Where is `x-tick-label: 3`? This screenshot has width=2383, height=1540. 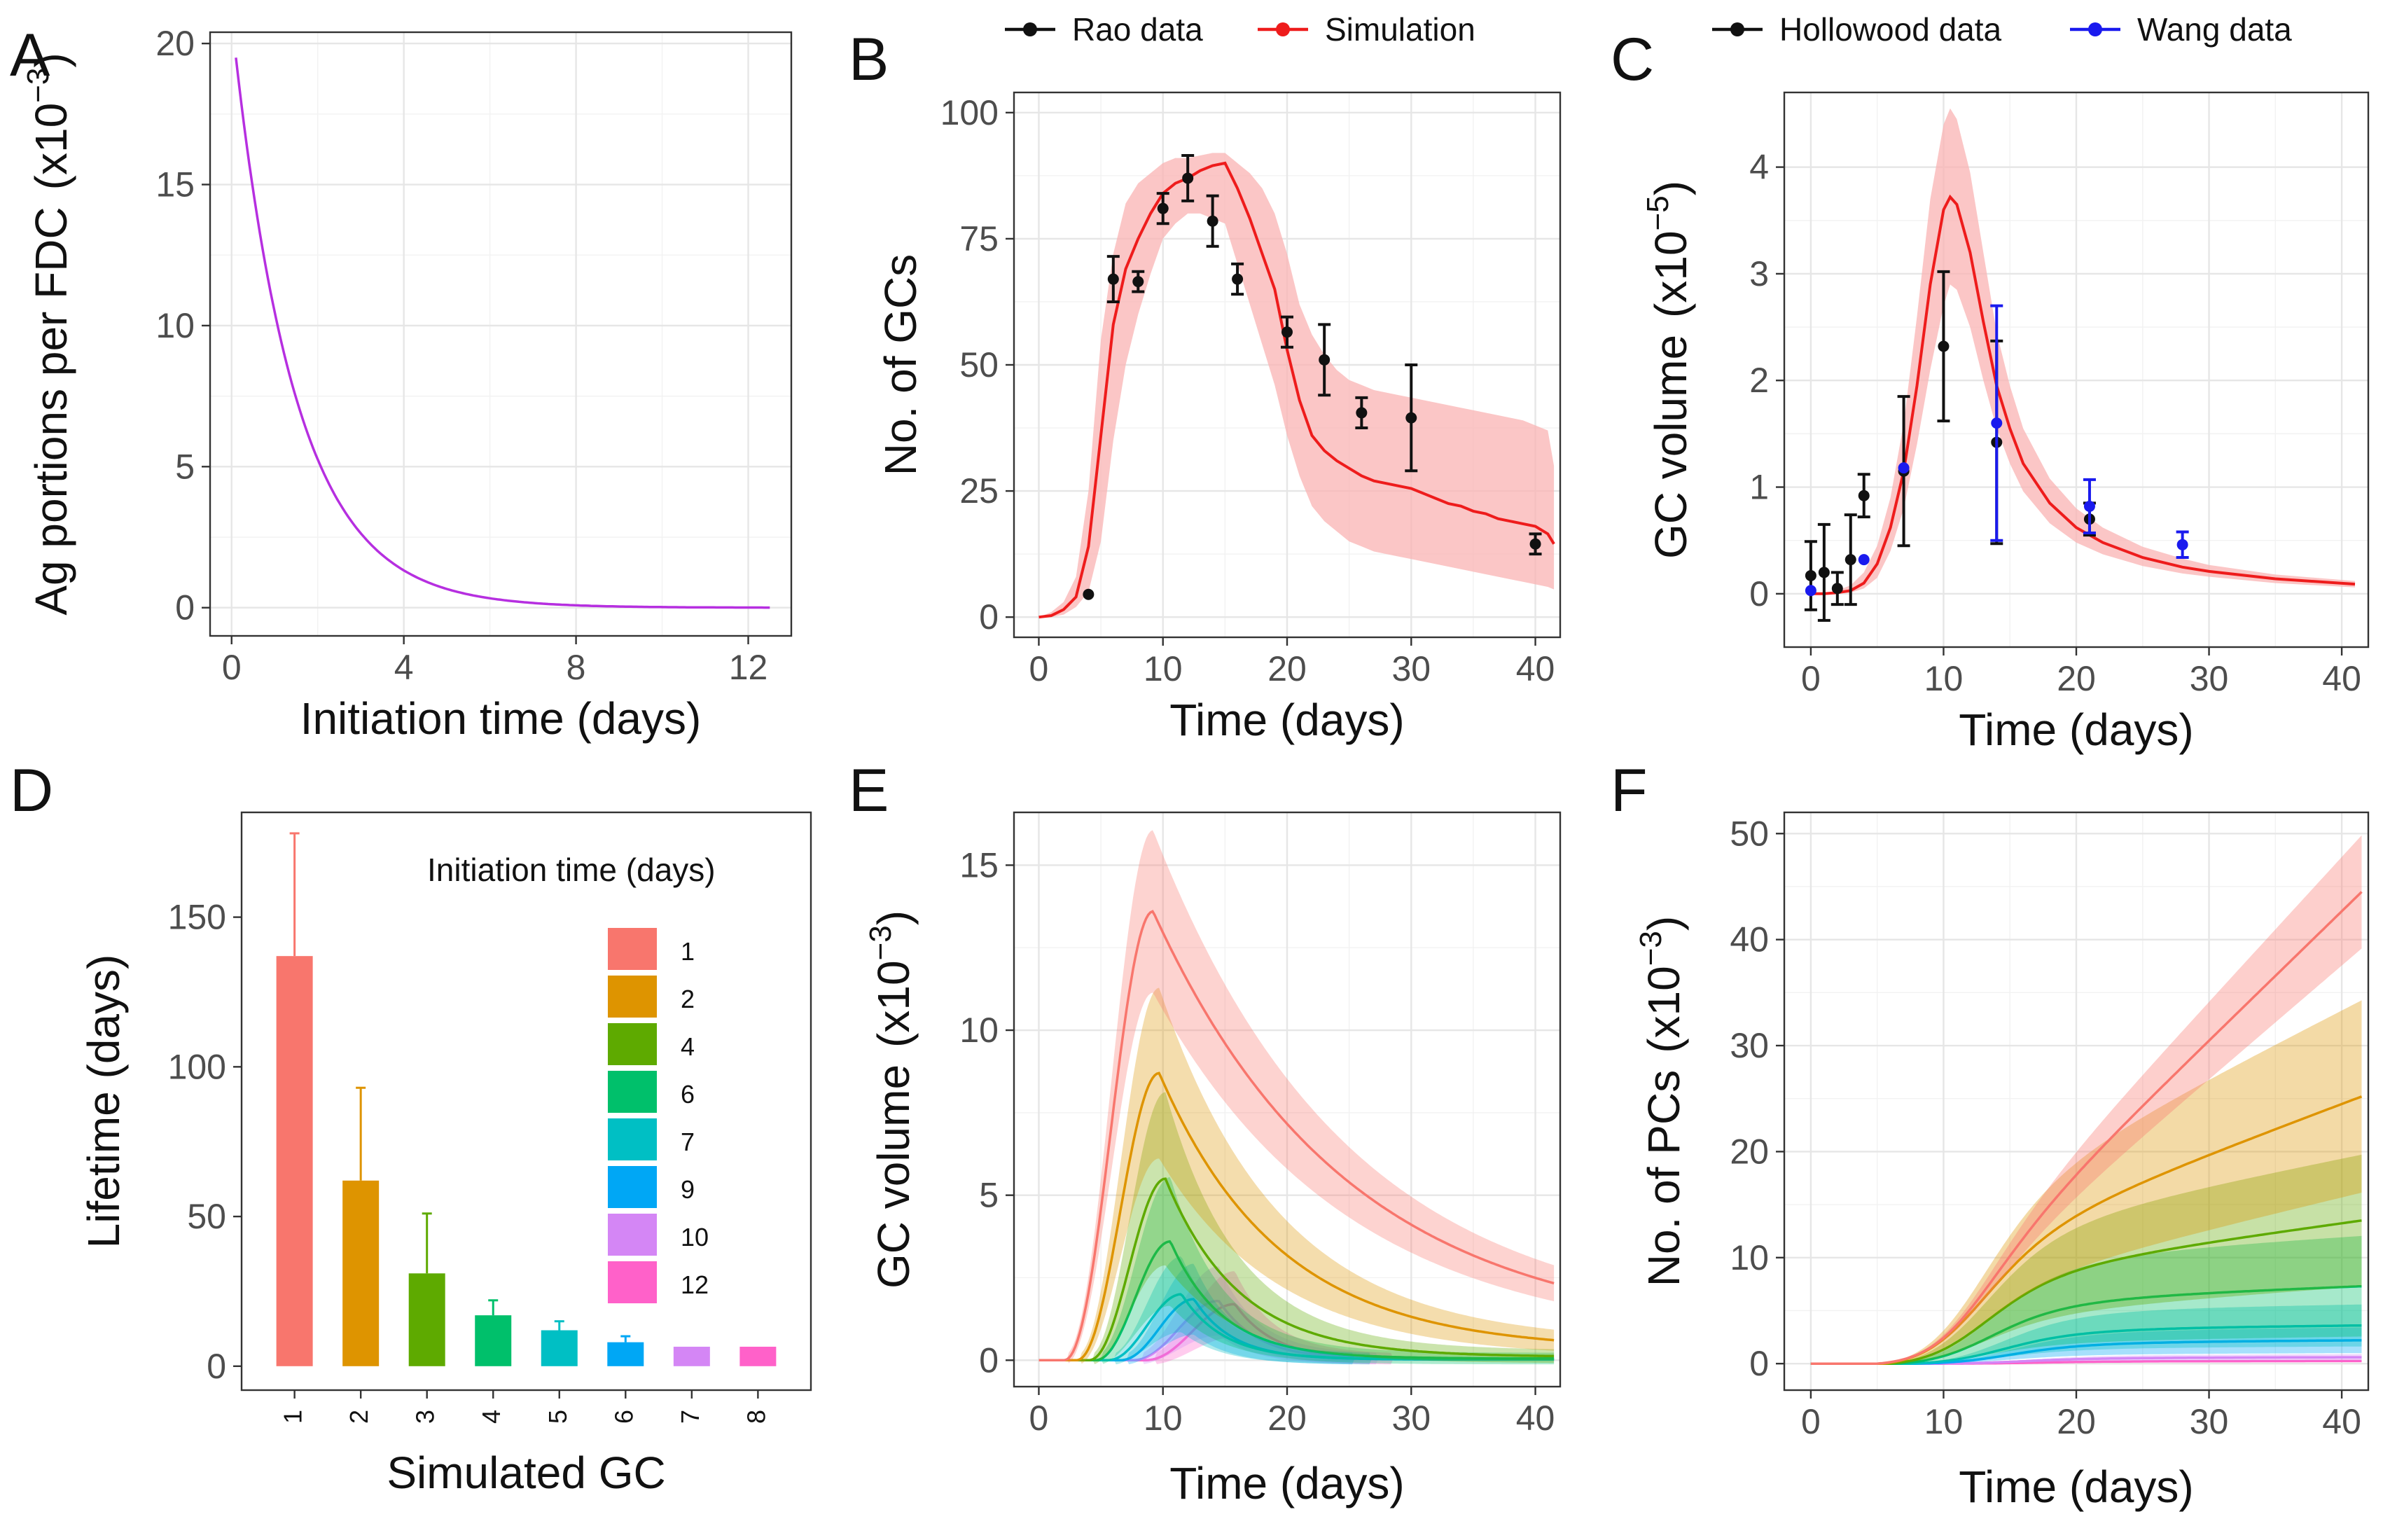
x-tick-label: 3 is located at coordinates (425, 1417).